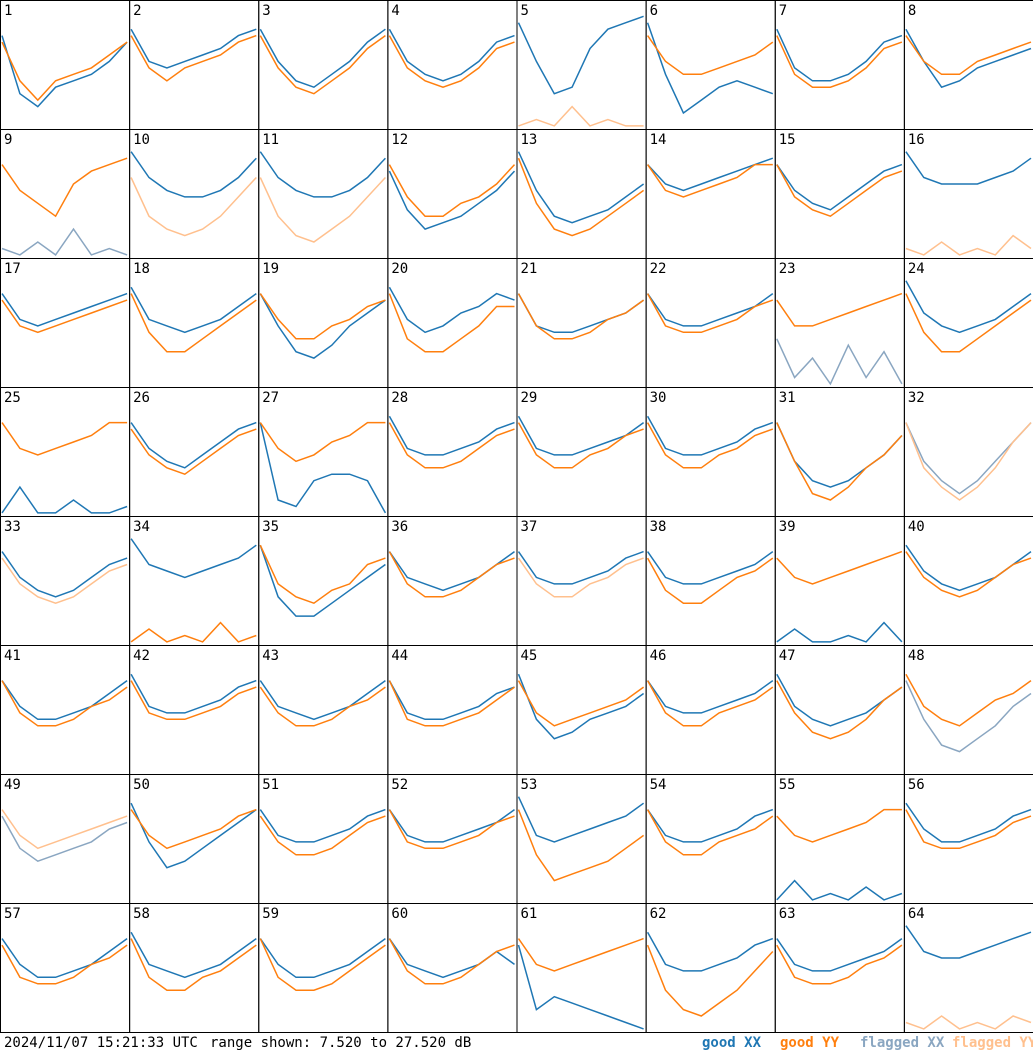 The image size is (1033, 1053). I want to click on panel-label: 34, so click(141, 527).